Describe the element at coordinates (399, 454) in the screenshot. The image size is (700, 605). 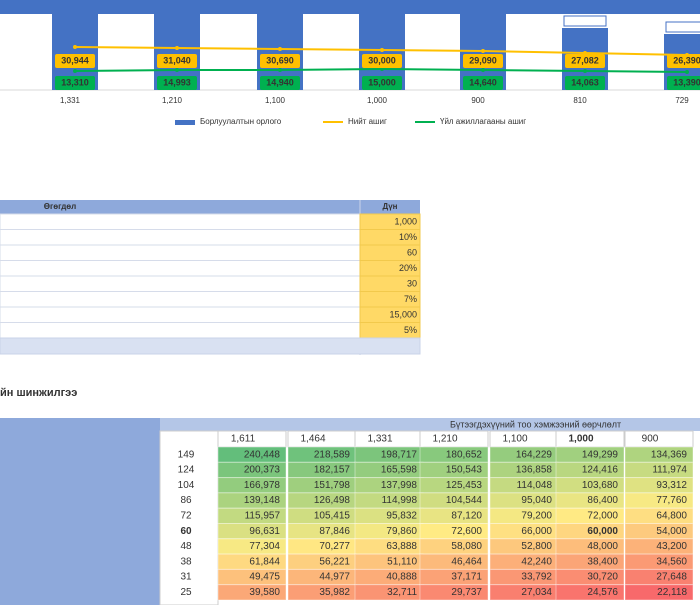
I see `heat-value: 198,717` at that location.